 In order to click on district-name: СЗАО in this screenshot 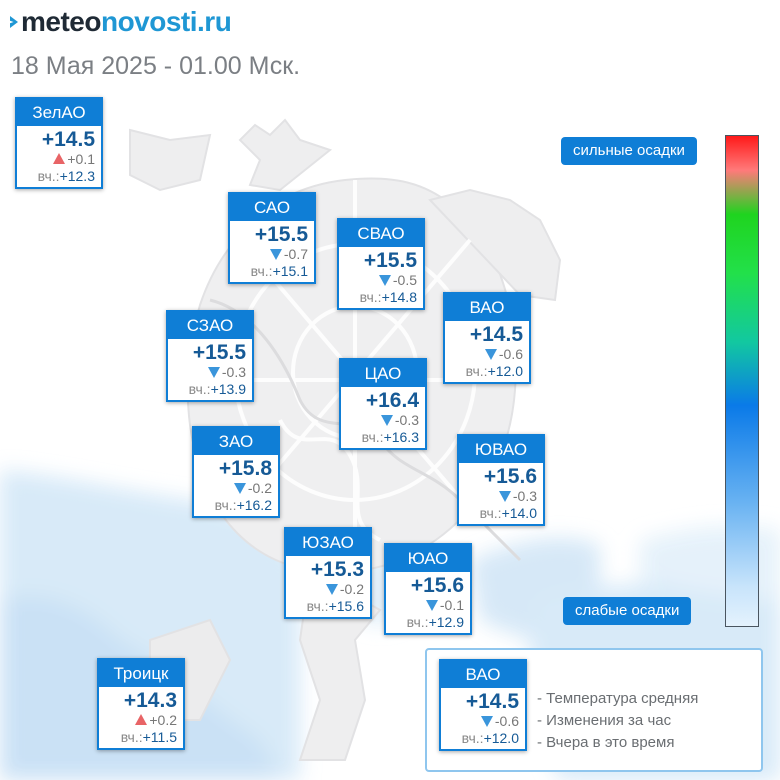, I will do `click(210, 325)`.